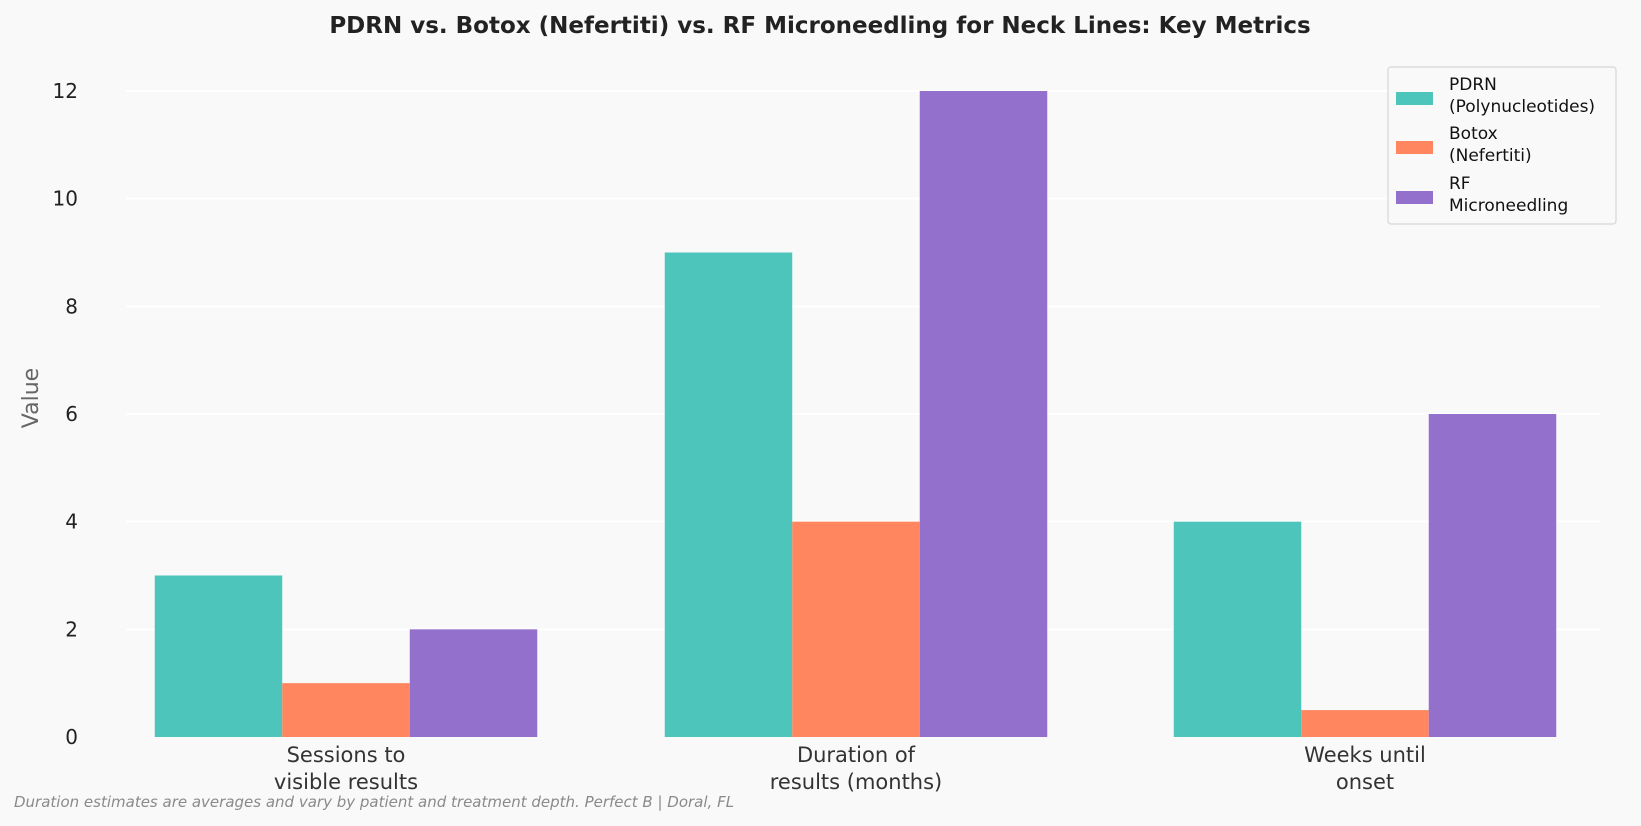 This screenshot has height=826, width=1641. Describe the element at coordinates (1365, 768) in the screenshot. I see `x-category-label: Weeks until onset` at that location.